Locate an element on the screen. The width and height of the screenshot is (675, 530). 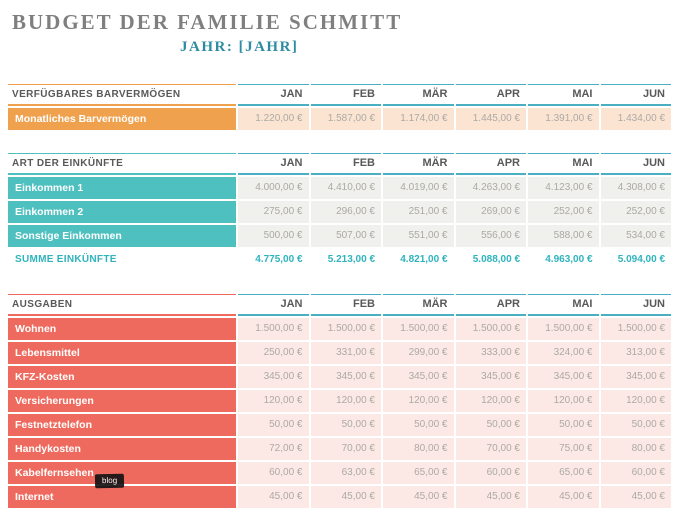
value-cell: 313,00 € is located at coordinates (635, 353).